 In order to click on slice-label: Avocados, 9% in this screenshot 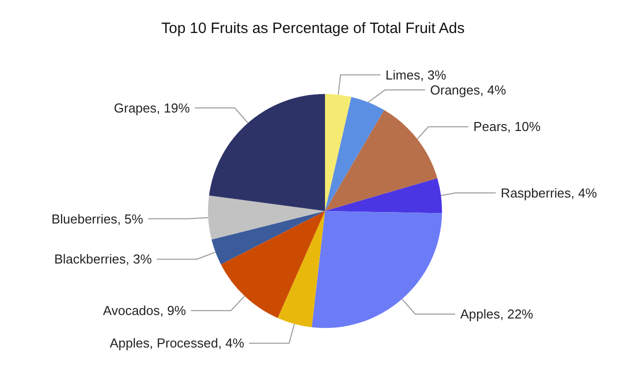, I will do `click(144, 310)`.